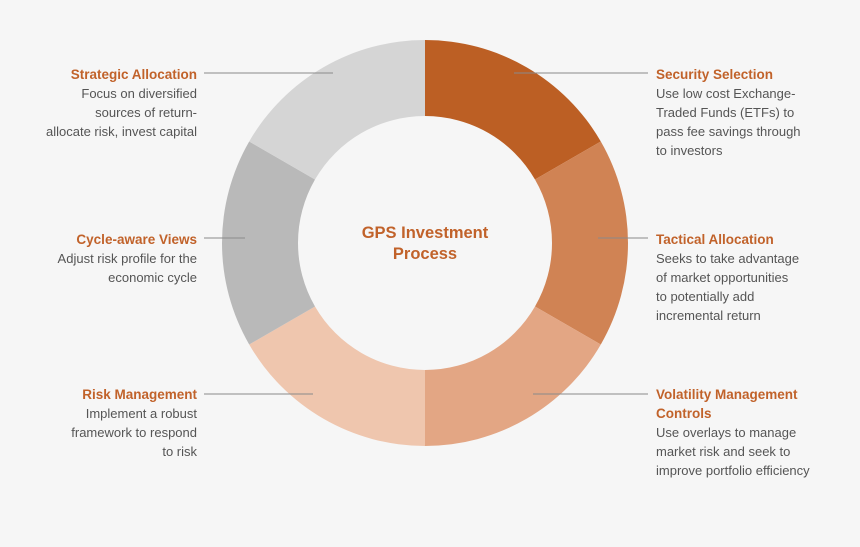  Describe the element at coordinates (337, 110) in the screenshot. I see `segment-strategic-allocation` at that location.